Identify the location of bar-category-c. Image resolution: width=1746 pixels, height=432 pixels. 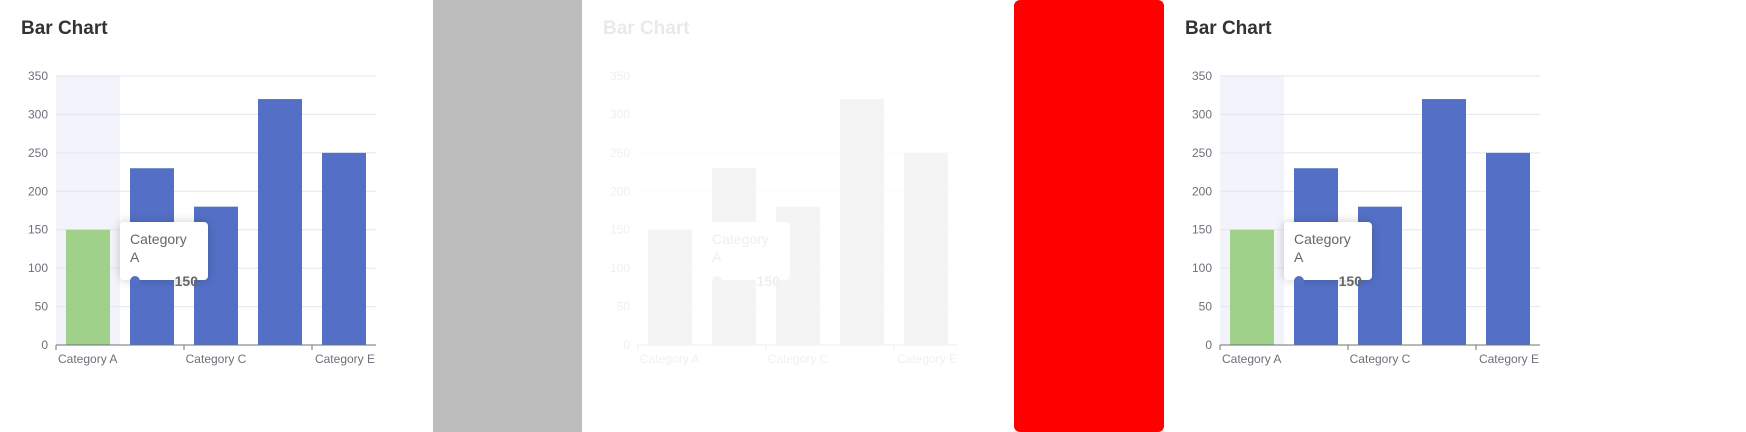
(798, 275).